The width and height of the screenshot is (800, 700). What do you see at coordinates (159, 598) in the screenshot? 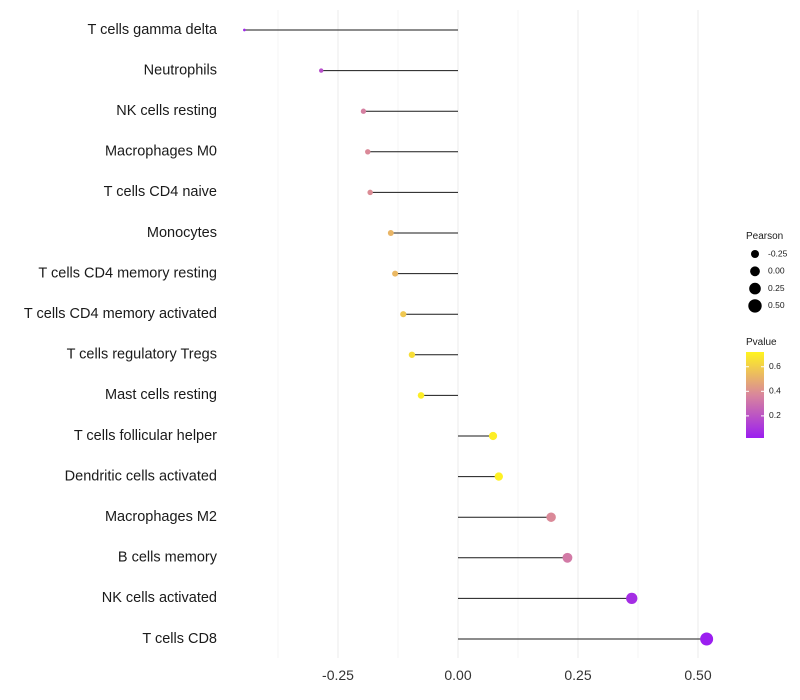
I see `category-label: NK cells activated` at bounding box center [159, 598].